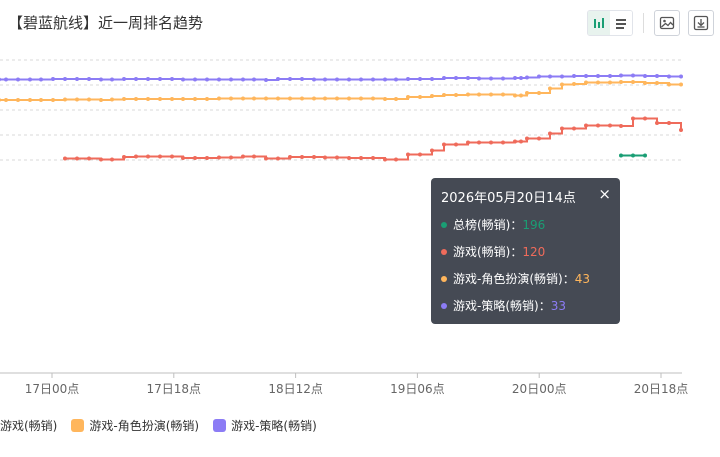  What do you see at coordinates (599, 23) in the screenshot?
I see `bar-chart-icon` at bounding box center [599, 23].